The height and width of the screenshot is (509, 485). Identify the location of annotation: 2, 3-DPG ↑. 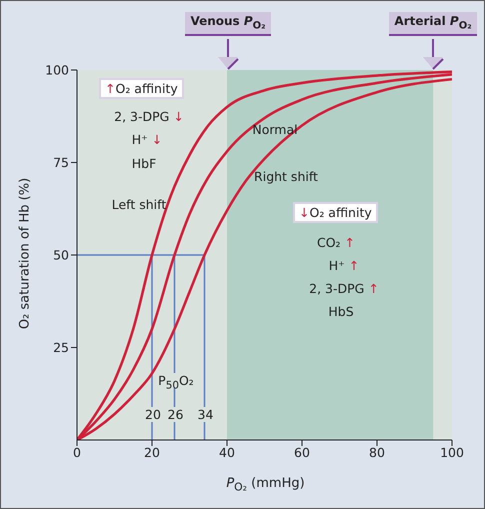
(344, 288).